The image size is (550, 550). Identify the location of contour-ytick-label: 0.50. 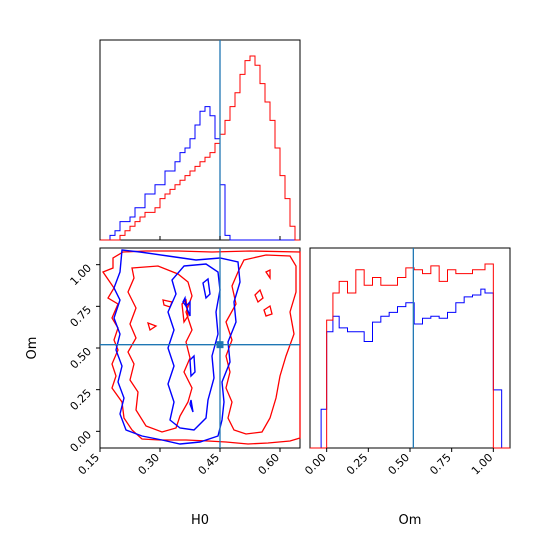
(81, 358).